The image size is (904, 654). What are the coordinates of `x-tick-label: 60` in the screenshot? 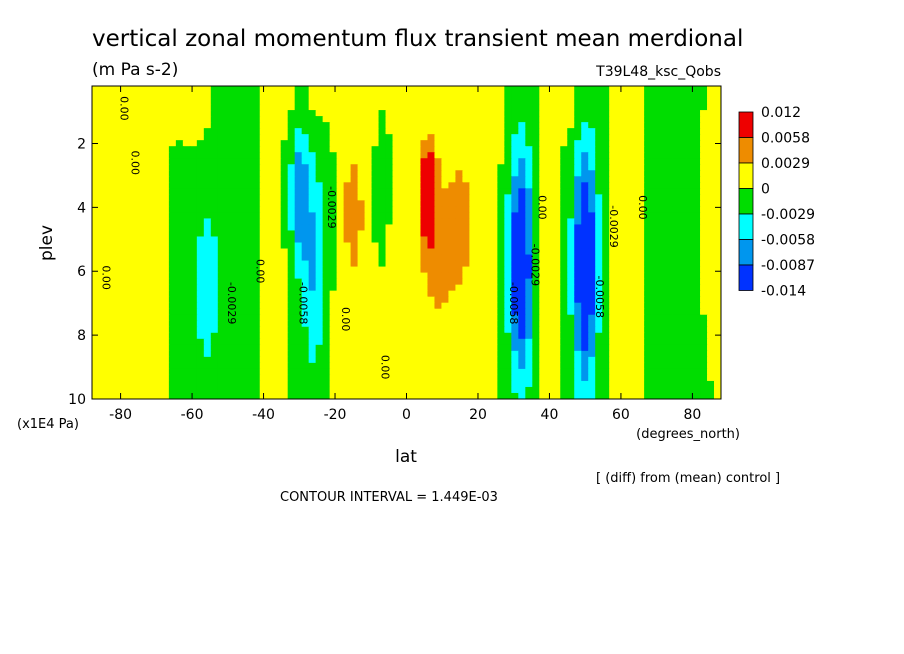 It's located at (621, 415).